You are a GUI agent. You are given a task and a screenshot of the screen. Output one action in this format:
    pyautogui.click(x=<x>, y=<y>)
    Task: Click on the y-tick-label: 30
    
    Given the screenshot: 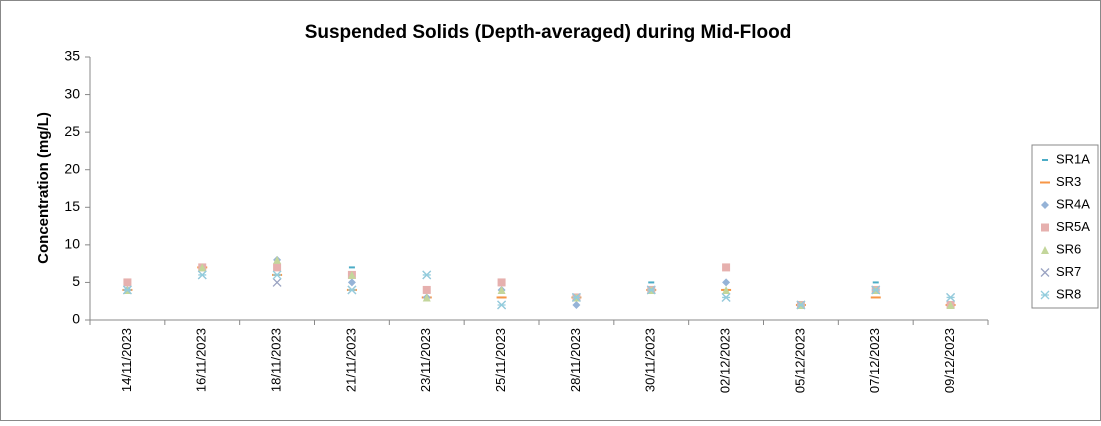 What is the action you would take?
    pyautogui.click(x=72, y=93)
    